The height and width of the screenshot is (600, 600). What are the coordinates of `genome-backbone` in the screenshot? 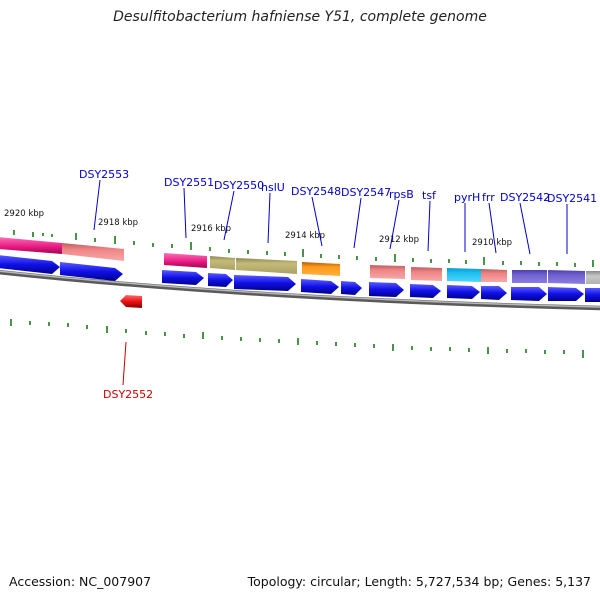 It's located at (300, 290).